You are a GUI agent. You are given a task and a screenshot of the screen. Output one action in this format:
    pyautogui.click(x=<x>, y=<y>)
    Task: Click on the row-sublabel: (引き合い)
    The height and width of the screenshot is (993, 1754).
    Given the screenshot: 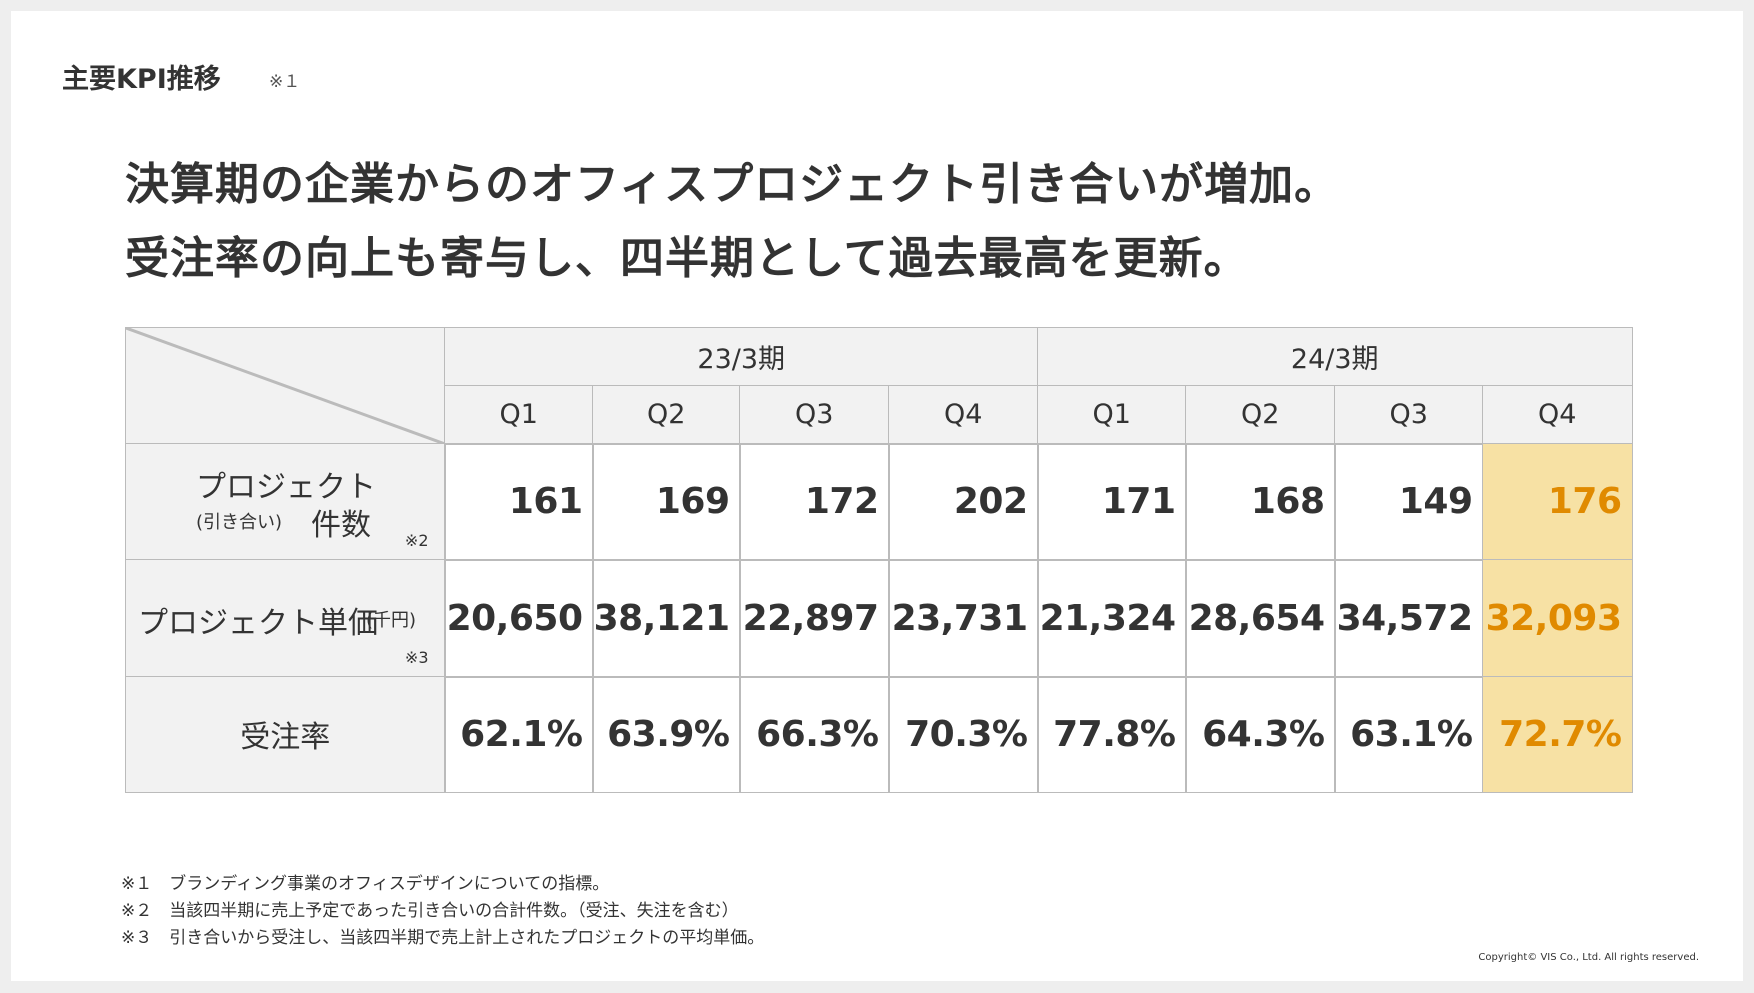 What is the action you would take?
    pyautogui.click(x=239, y=522)
    